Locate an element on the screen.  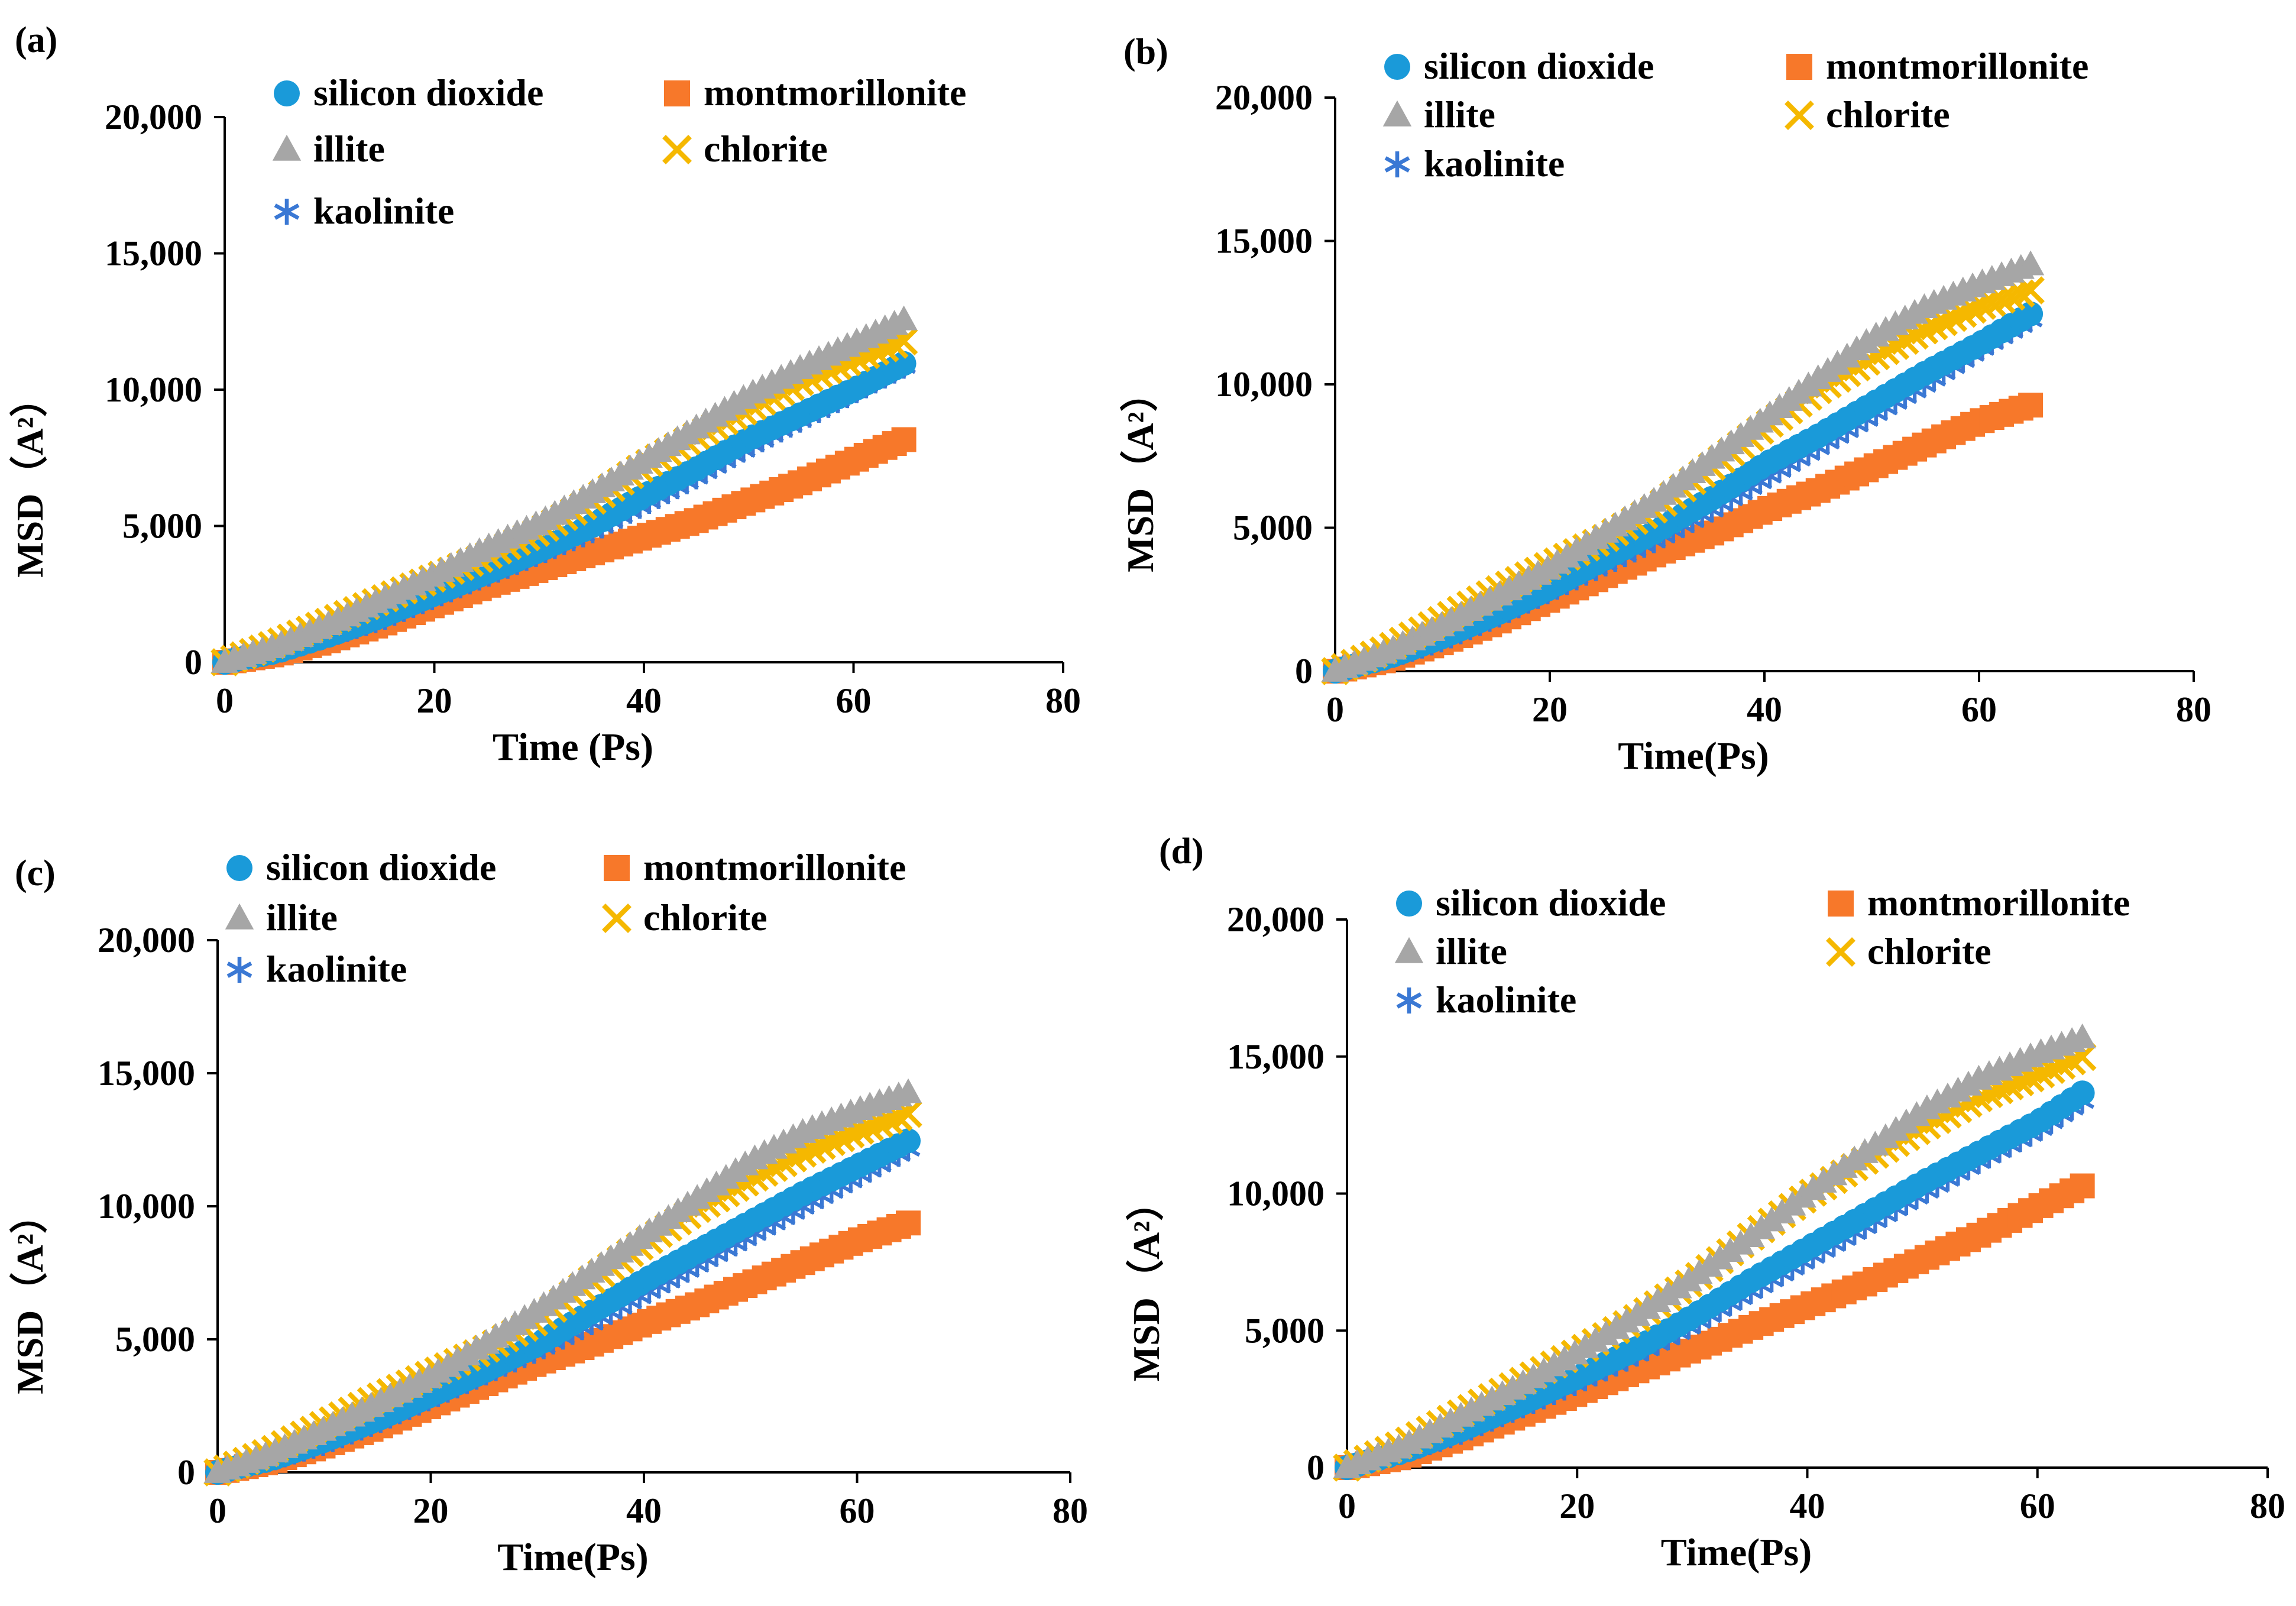
y-tick-label: 15,000 is located at coordinates (1276, 1057).